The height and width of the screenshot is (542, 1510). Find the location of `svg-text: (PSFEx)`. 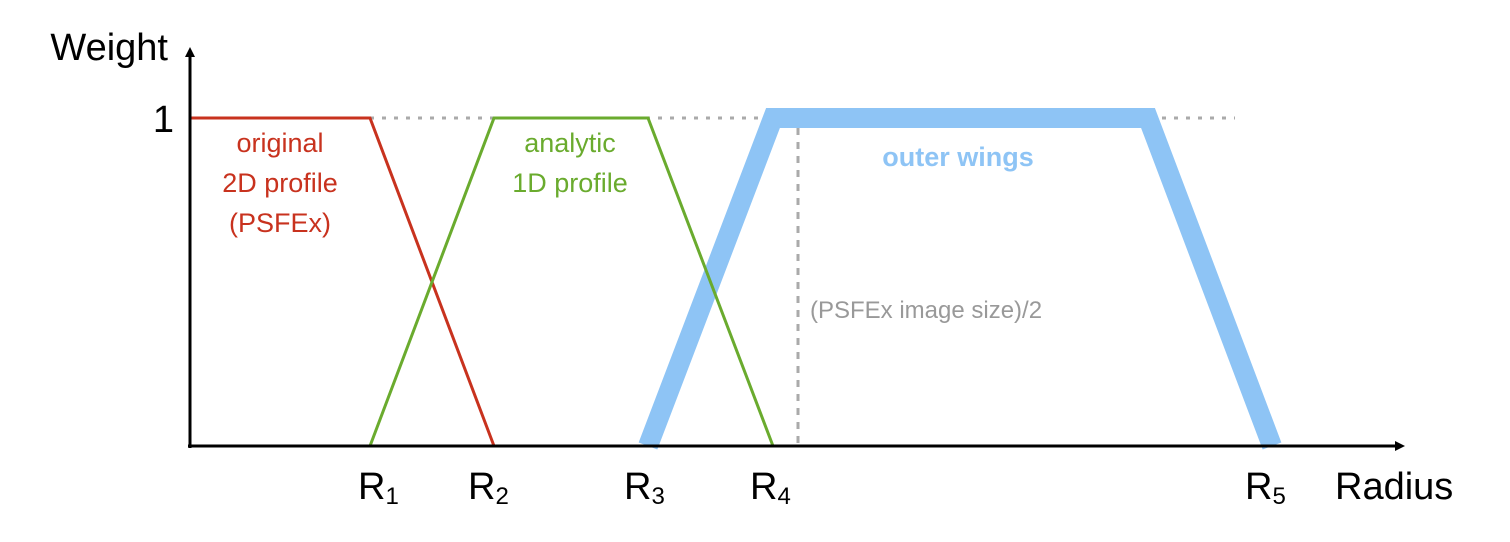

svg-text: (PSFEx) is located at coordinates (280, 223).